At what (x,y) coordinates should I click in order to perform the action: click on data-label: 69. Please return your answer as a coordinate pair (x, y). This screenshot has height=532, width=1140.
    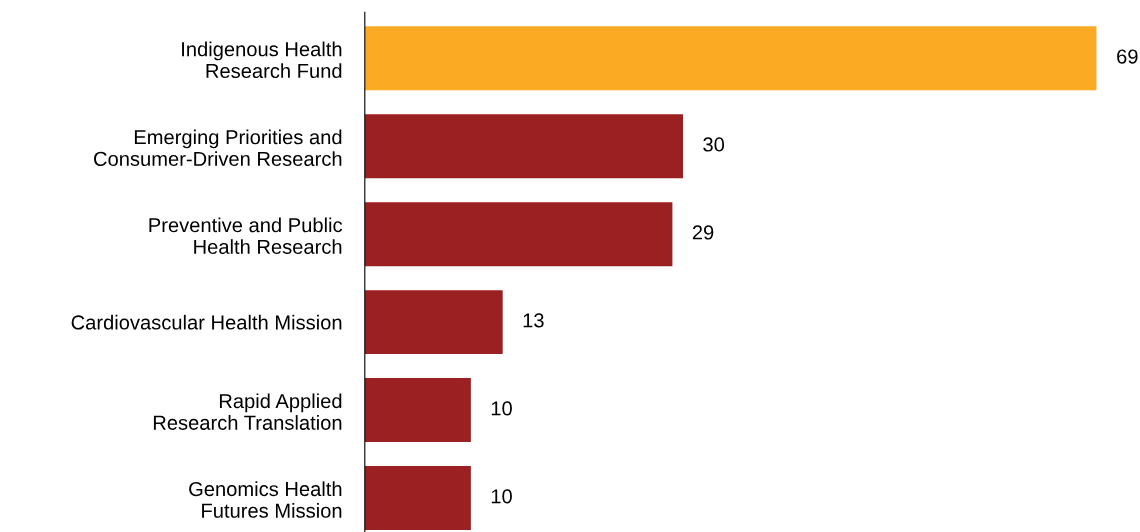
    Looking at the image, I should click on (1127, 56).